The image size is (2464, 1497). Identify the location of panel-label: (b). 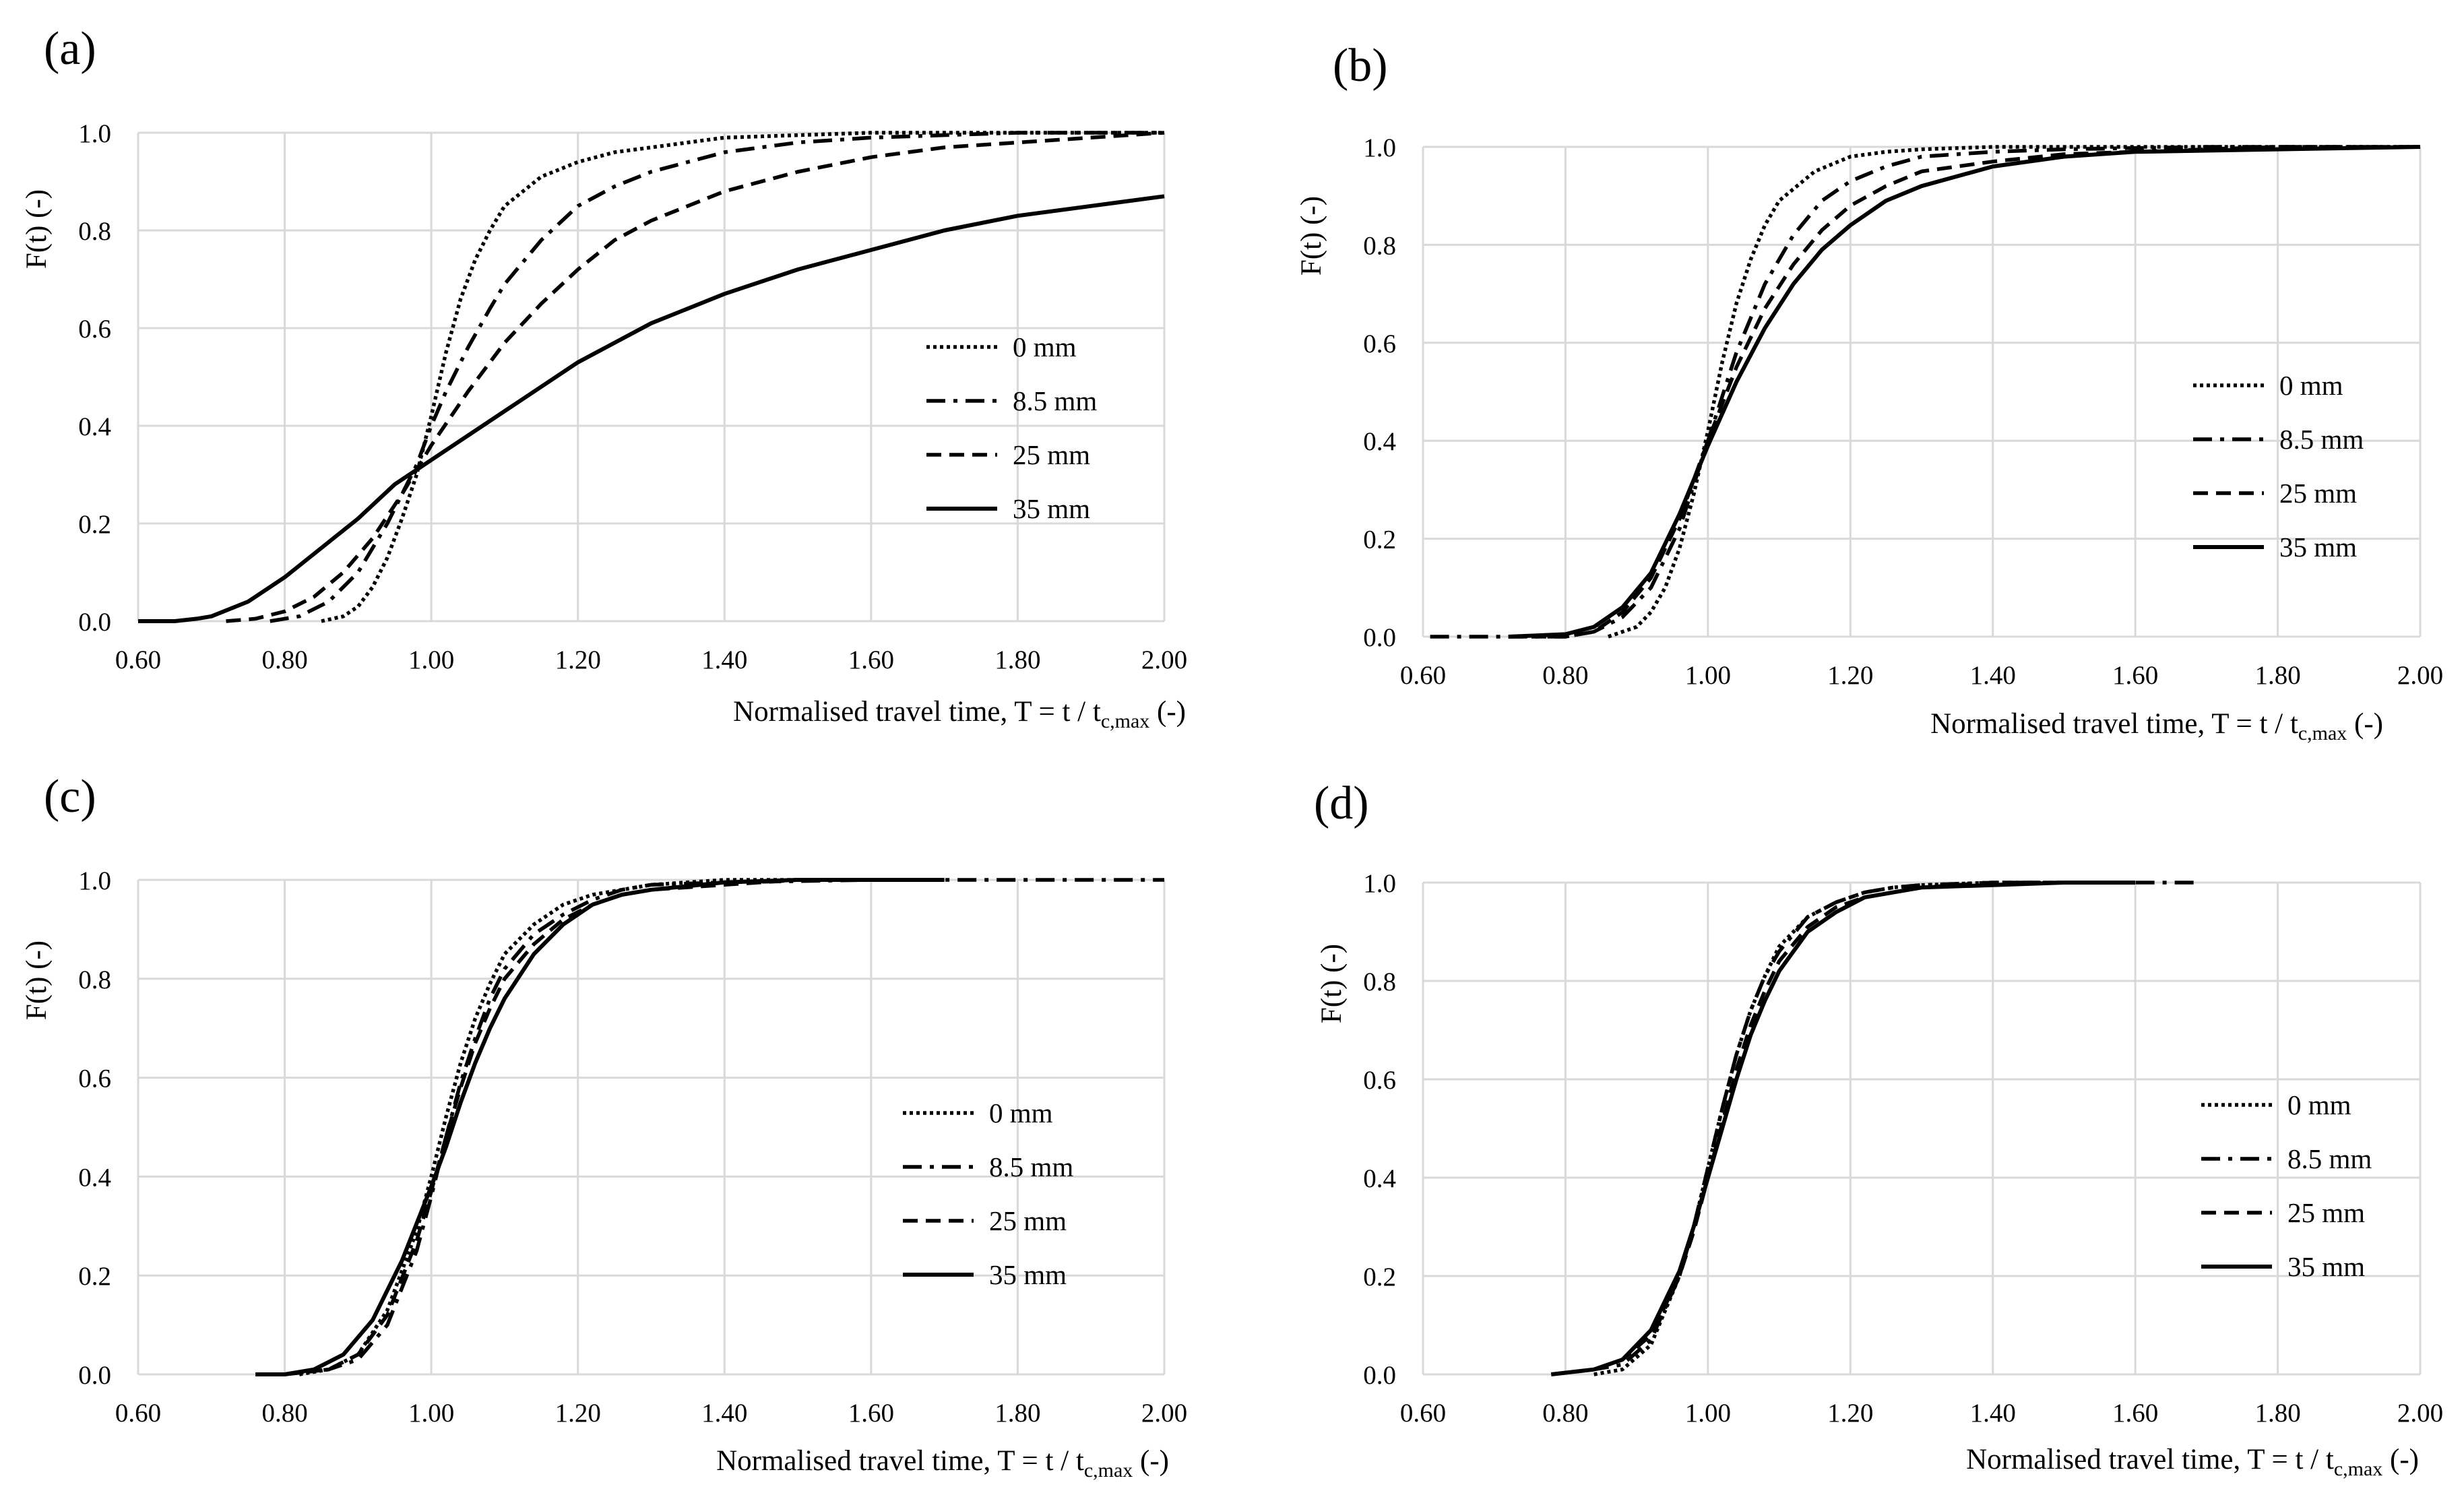
(1360, 66).